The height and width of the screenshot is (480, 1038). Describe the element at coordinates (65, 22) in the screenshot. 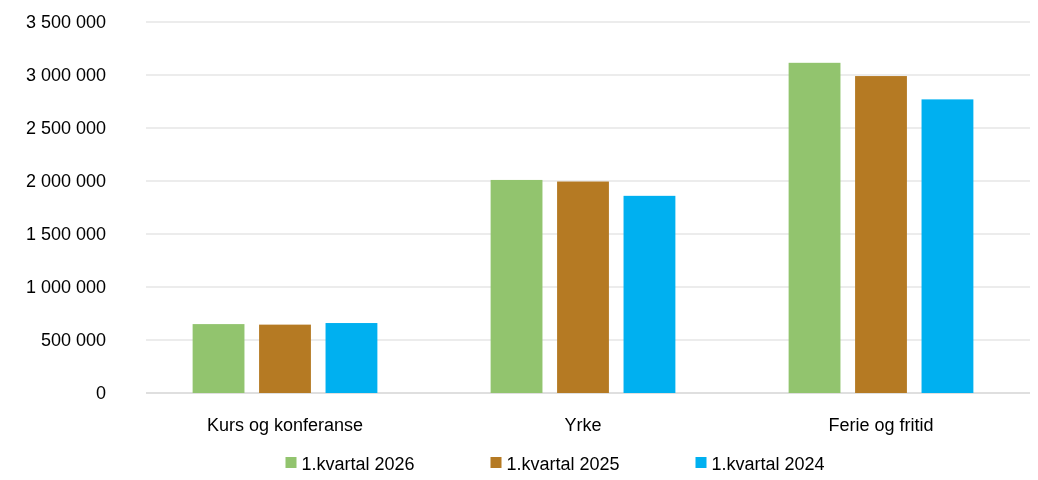

I see `y-tick-label: 3 500 000` at that location.